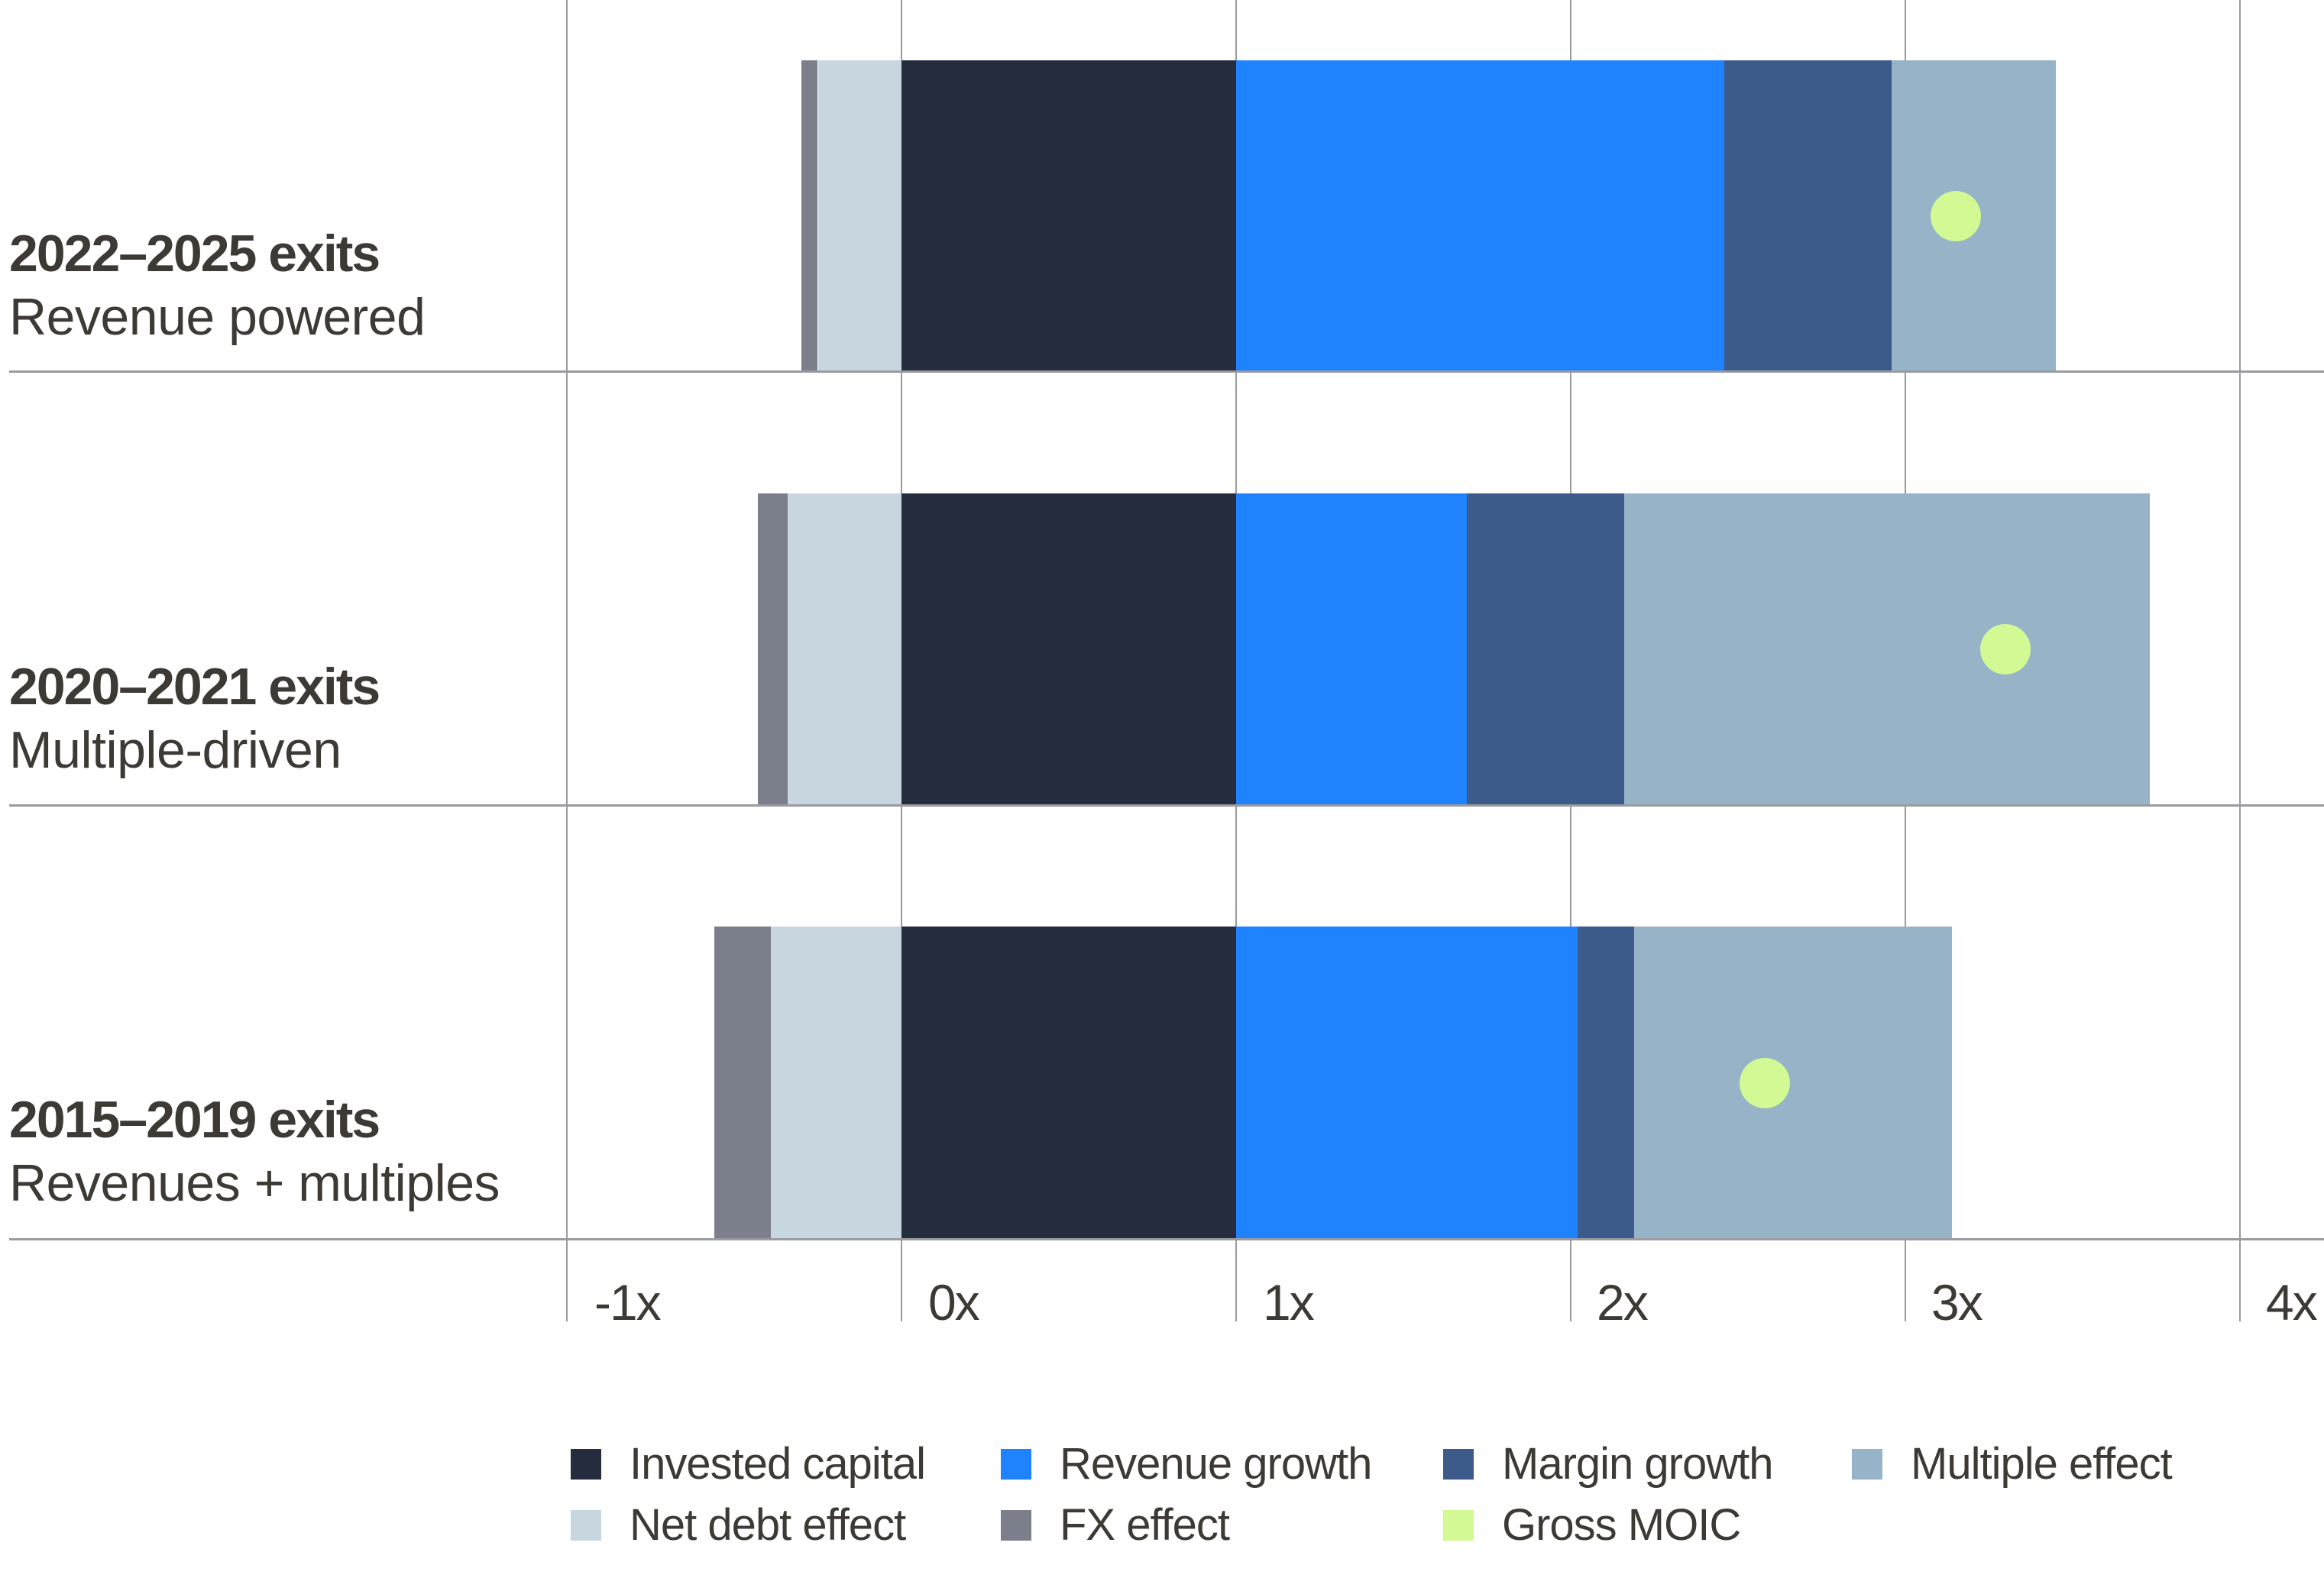 This screenshot has width=2324, height=1575. Describe the element at coordinates (2042, 1464) in the screenshot. I see `legend-label: Multiple effect` at that location.